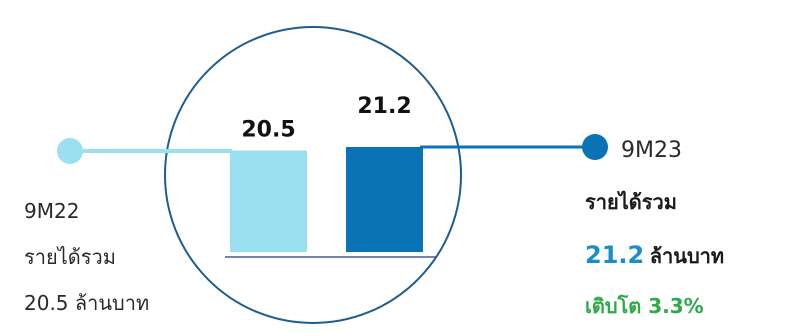 The height and width of the screenshot is (333, 792). I want to click on bar-9M23, so click(384, 199).